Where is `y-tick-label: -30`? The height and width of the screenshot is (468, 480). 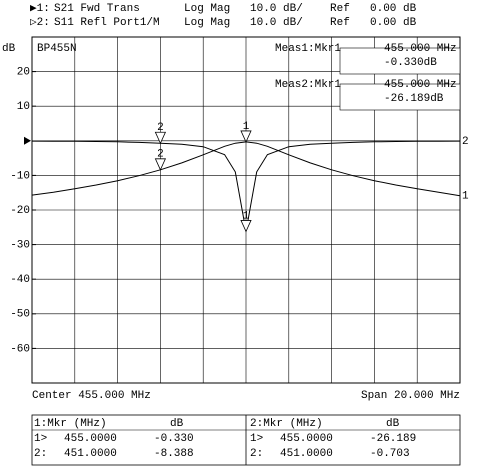 y-tick-label: -30 is located at coordinates (20, 246).